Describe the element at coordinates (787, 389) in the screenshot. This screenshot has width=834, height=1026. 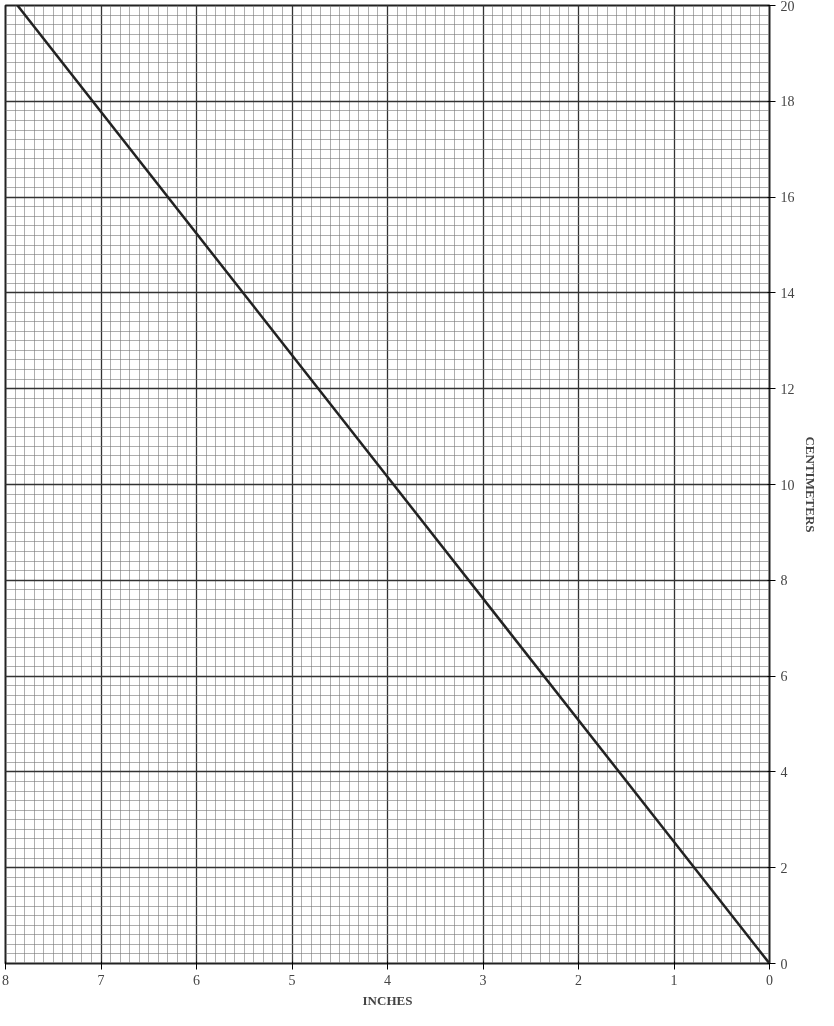
I see `y-tick-label: 12` at that location.